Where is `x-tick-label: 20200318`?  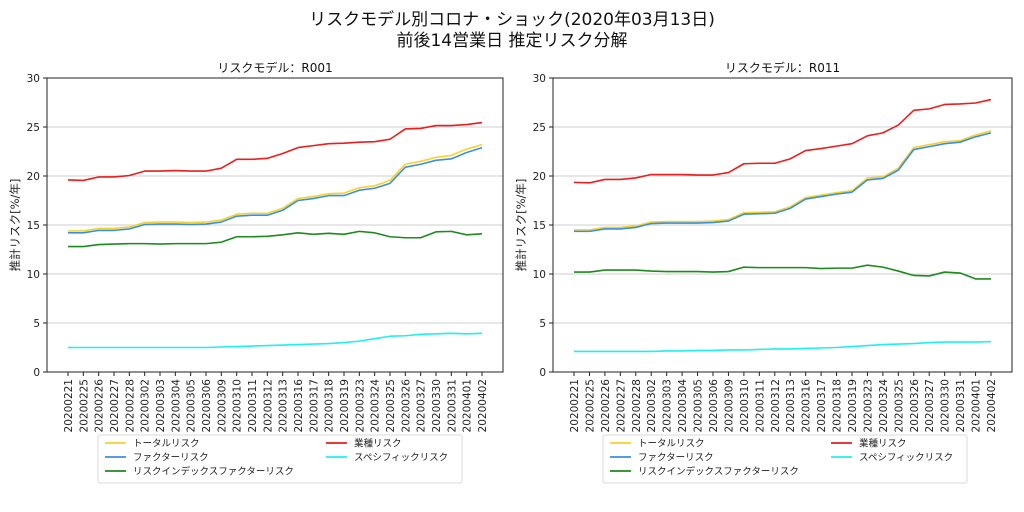
x-tick-label: 20200318 is located at coordinates (838, 405).